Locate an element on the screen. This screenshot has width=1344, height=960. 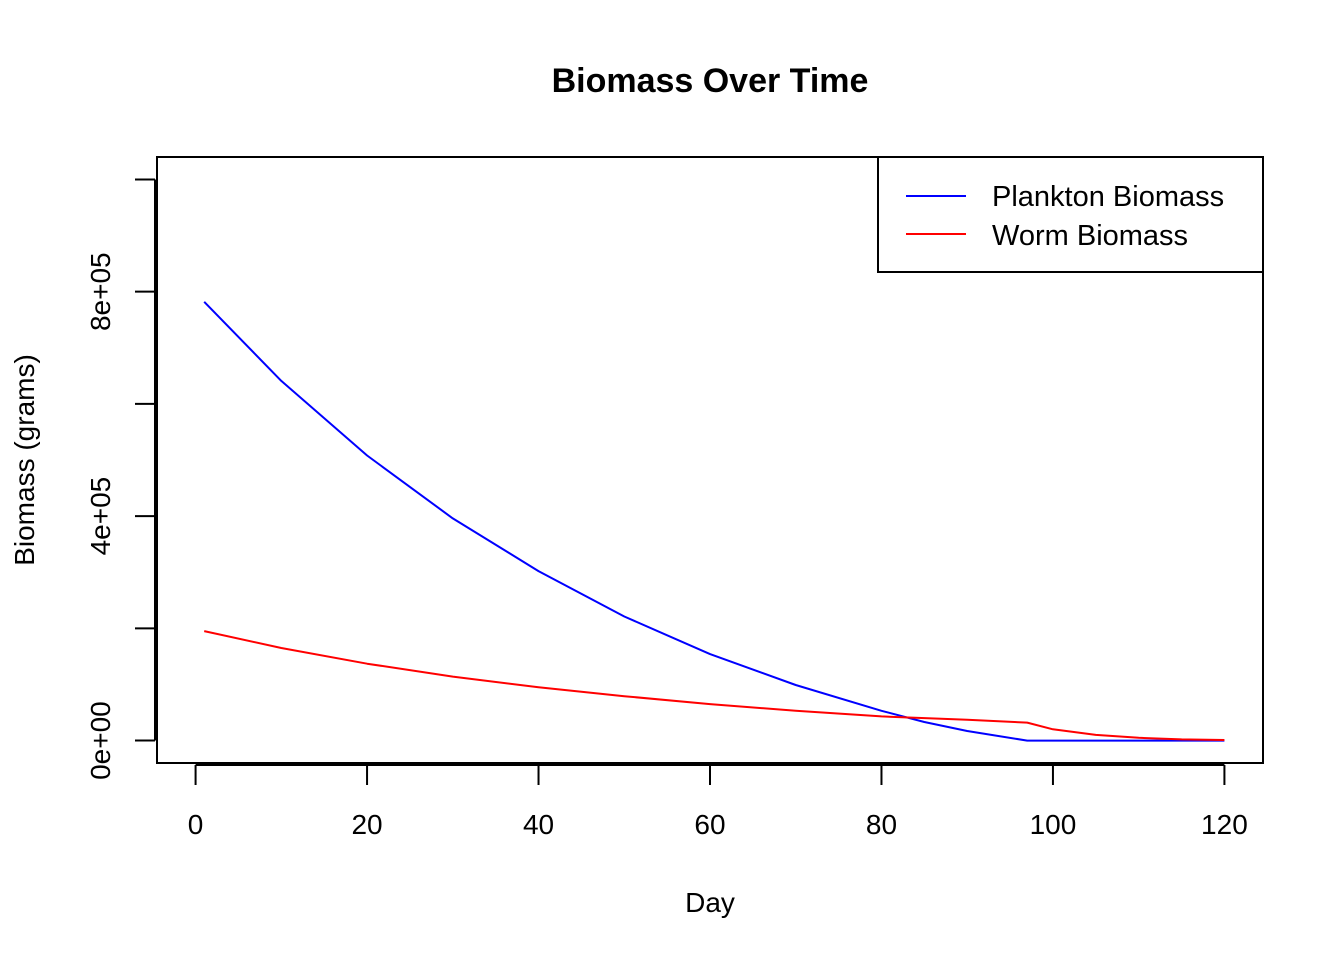
y-tick-label: 0e+00 is located at coordinates (100, 740).